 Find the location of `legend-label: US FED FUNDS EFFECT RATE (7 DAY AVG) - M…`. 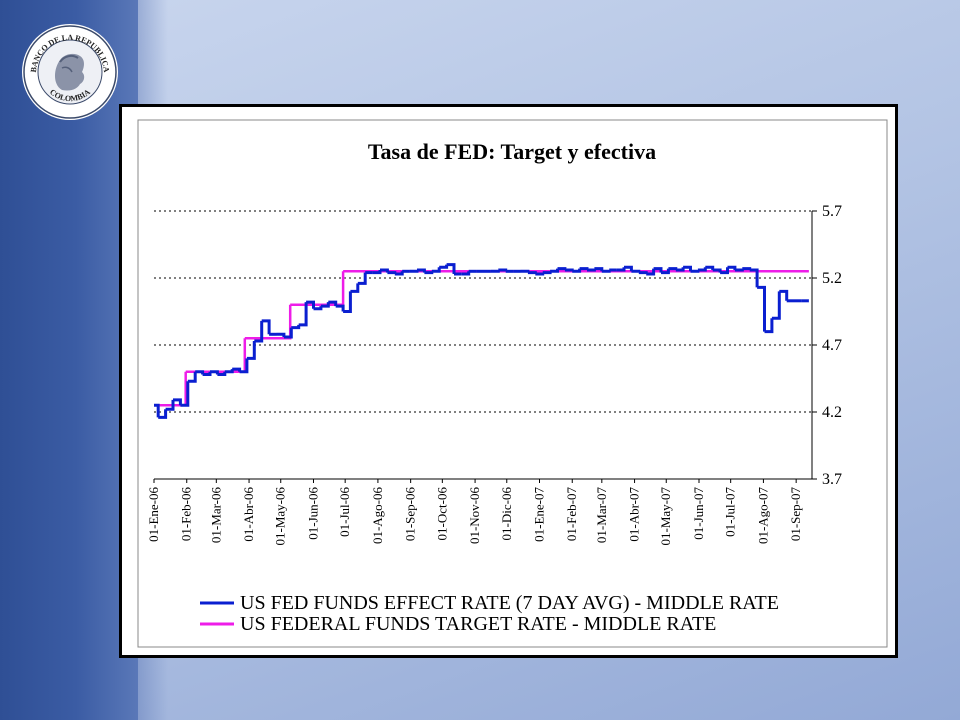

legend-label: US FED FUNDS EFFECT RATE (7 DAY AVG) - M… is located at coordinates (509, 603).